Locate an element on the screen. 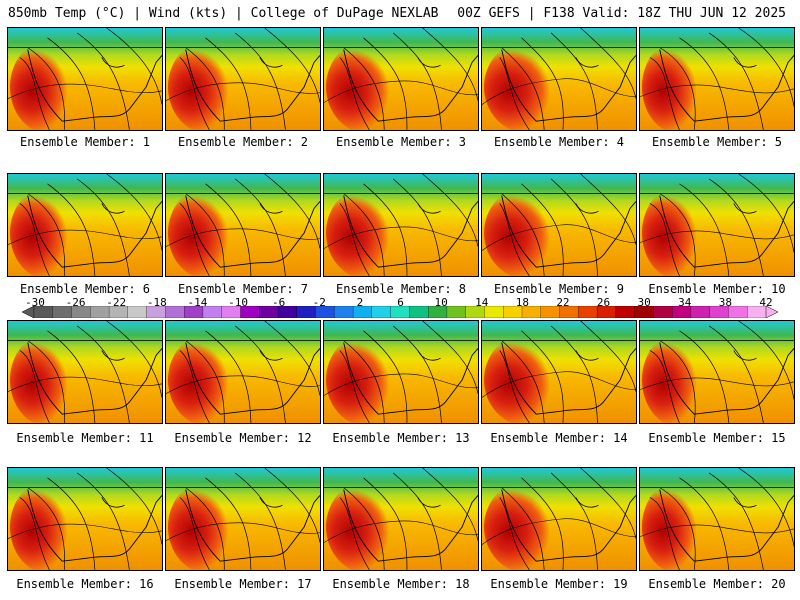 The height and width of the screenshot is (600, 800). ensemble-member-caption-4: Ensemble Member: 4 is located at coordinates (559, 142).